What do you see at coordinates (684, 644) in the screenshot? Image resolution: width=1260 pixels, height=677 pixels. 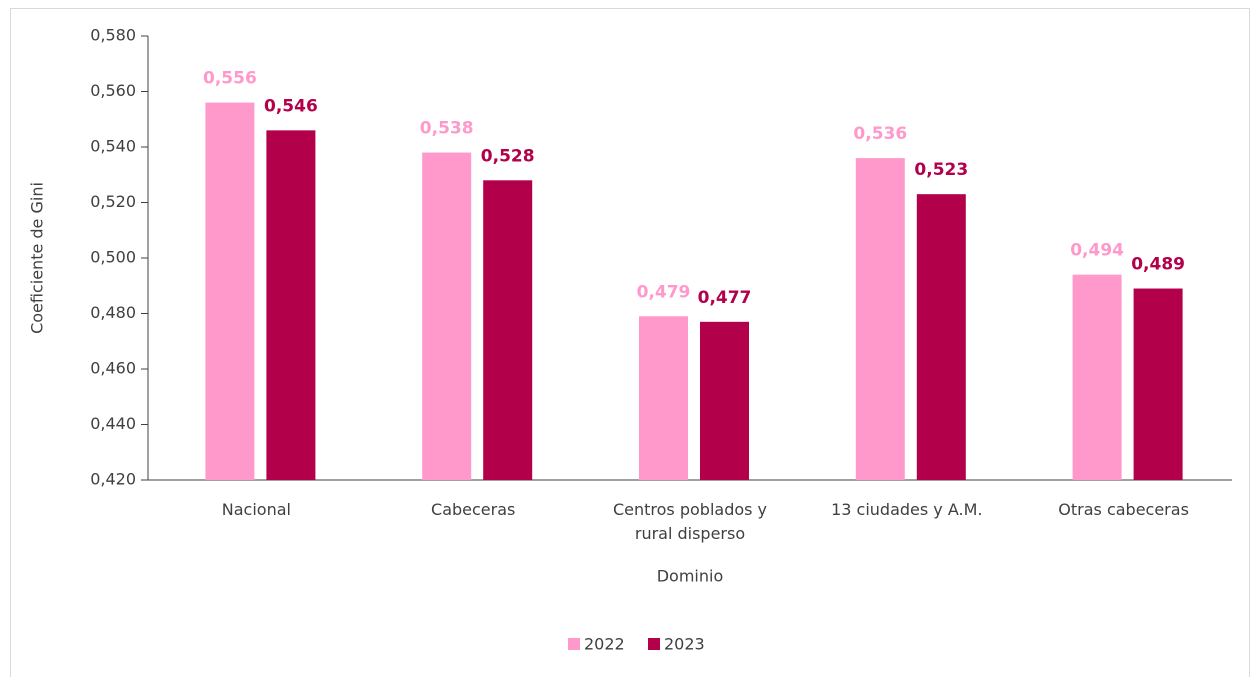 I see `legend-label: 2023` at bounding box center [684, 644].